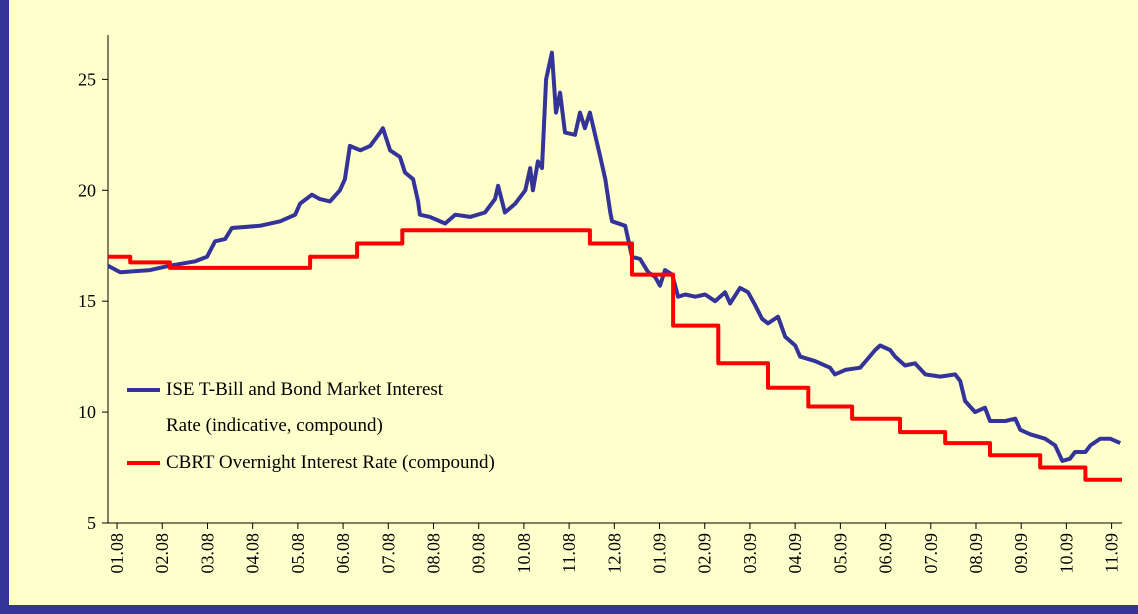 This screenshot has width=1138, height=614. What do you see at coordinates (614, 553) in the screenshot?
I see `x-tick-label: 12.08` at bounding box center [614, 553].